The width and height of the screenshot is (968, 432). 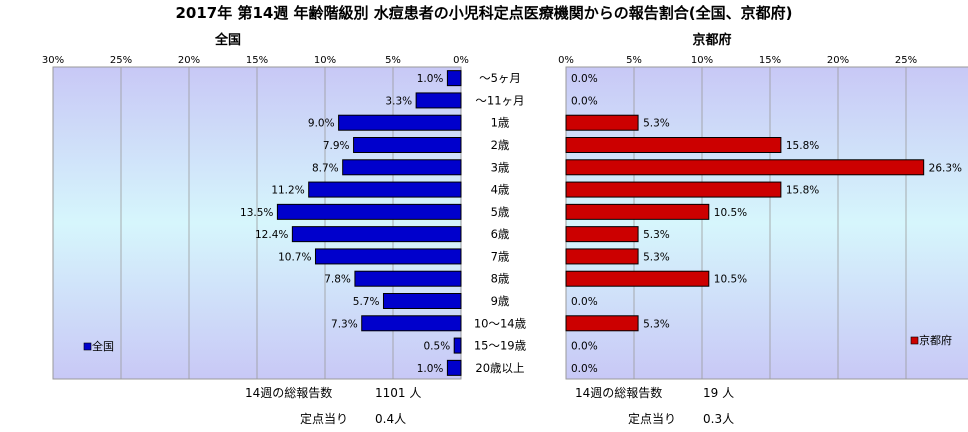 What do you see at coordinates (500, 323) in the screenshot?
I see `category-label: 10～14歳` at bounding box center [500, 323].